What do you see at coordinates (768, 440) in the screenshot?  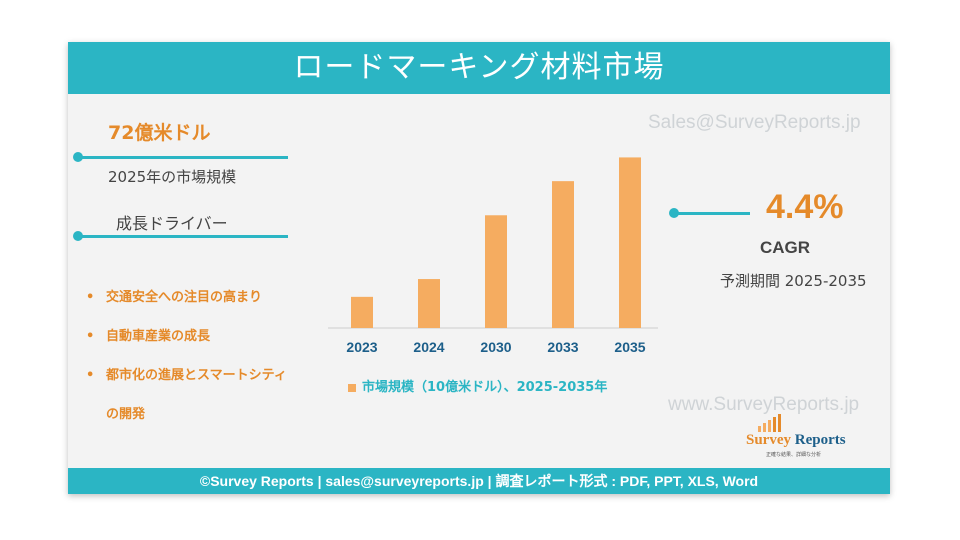 I see `logo-name-part1: Survey` at bounding box center [768, 440].